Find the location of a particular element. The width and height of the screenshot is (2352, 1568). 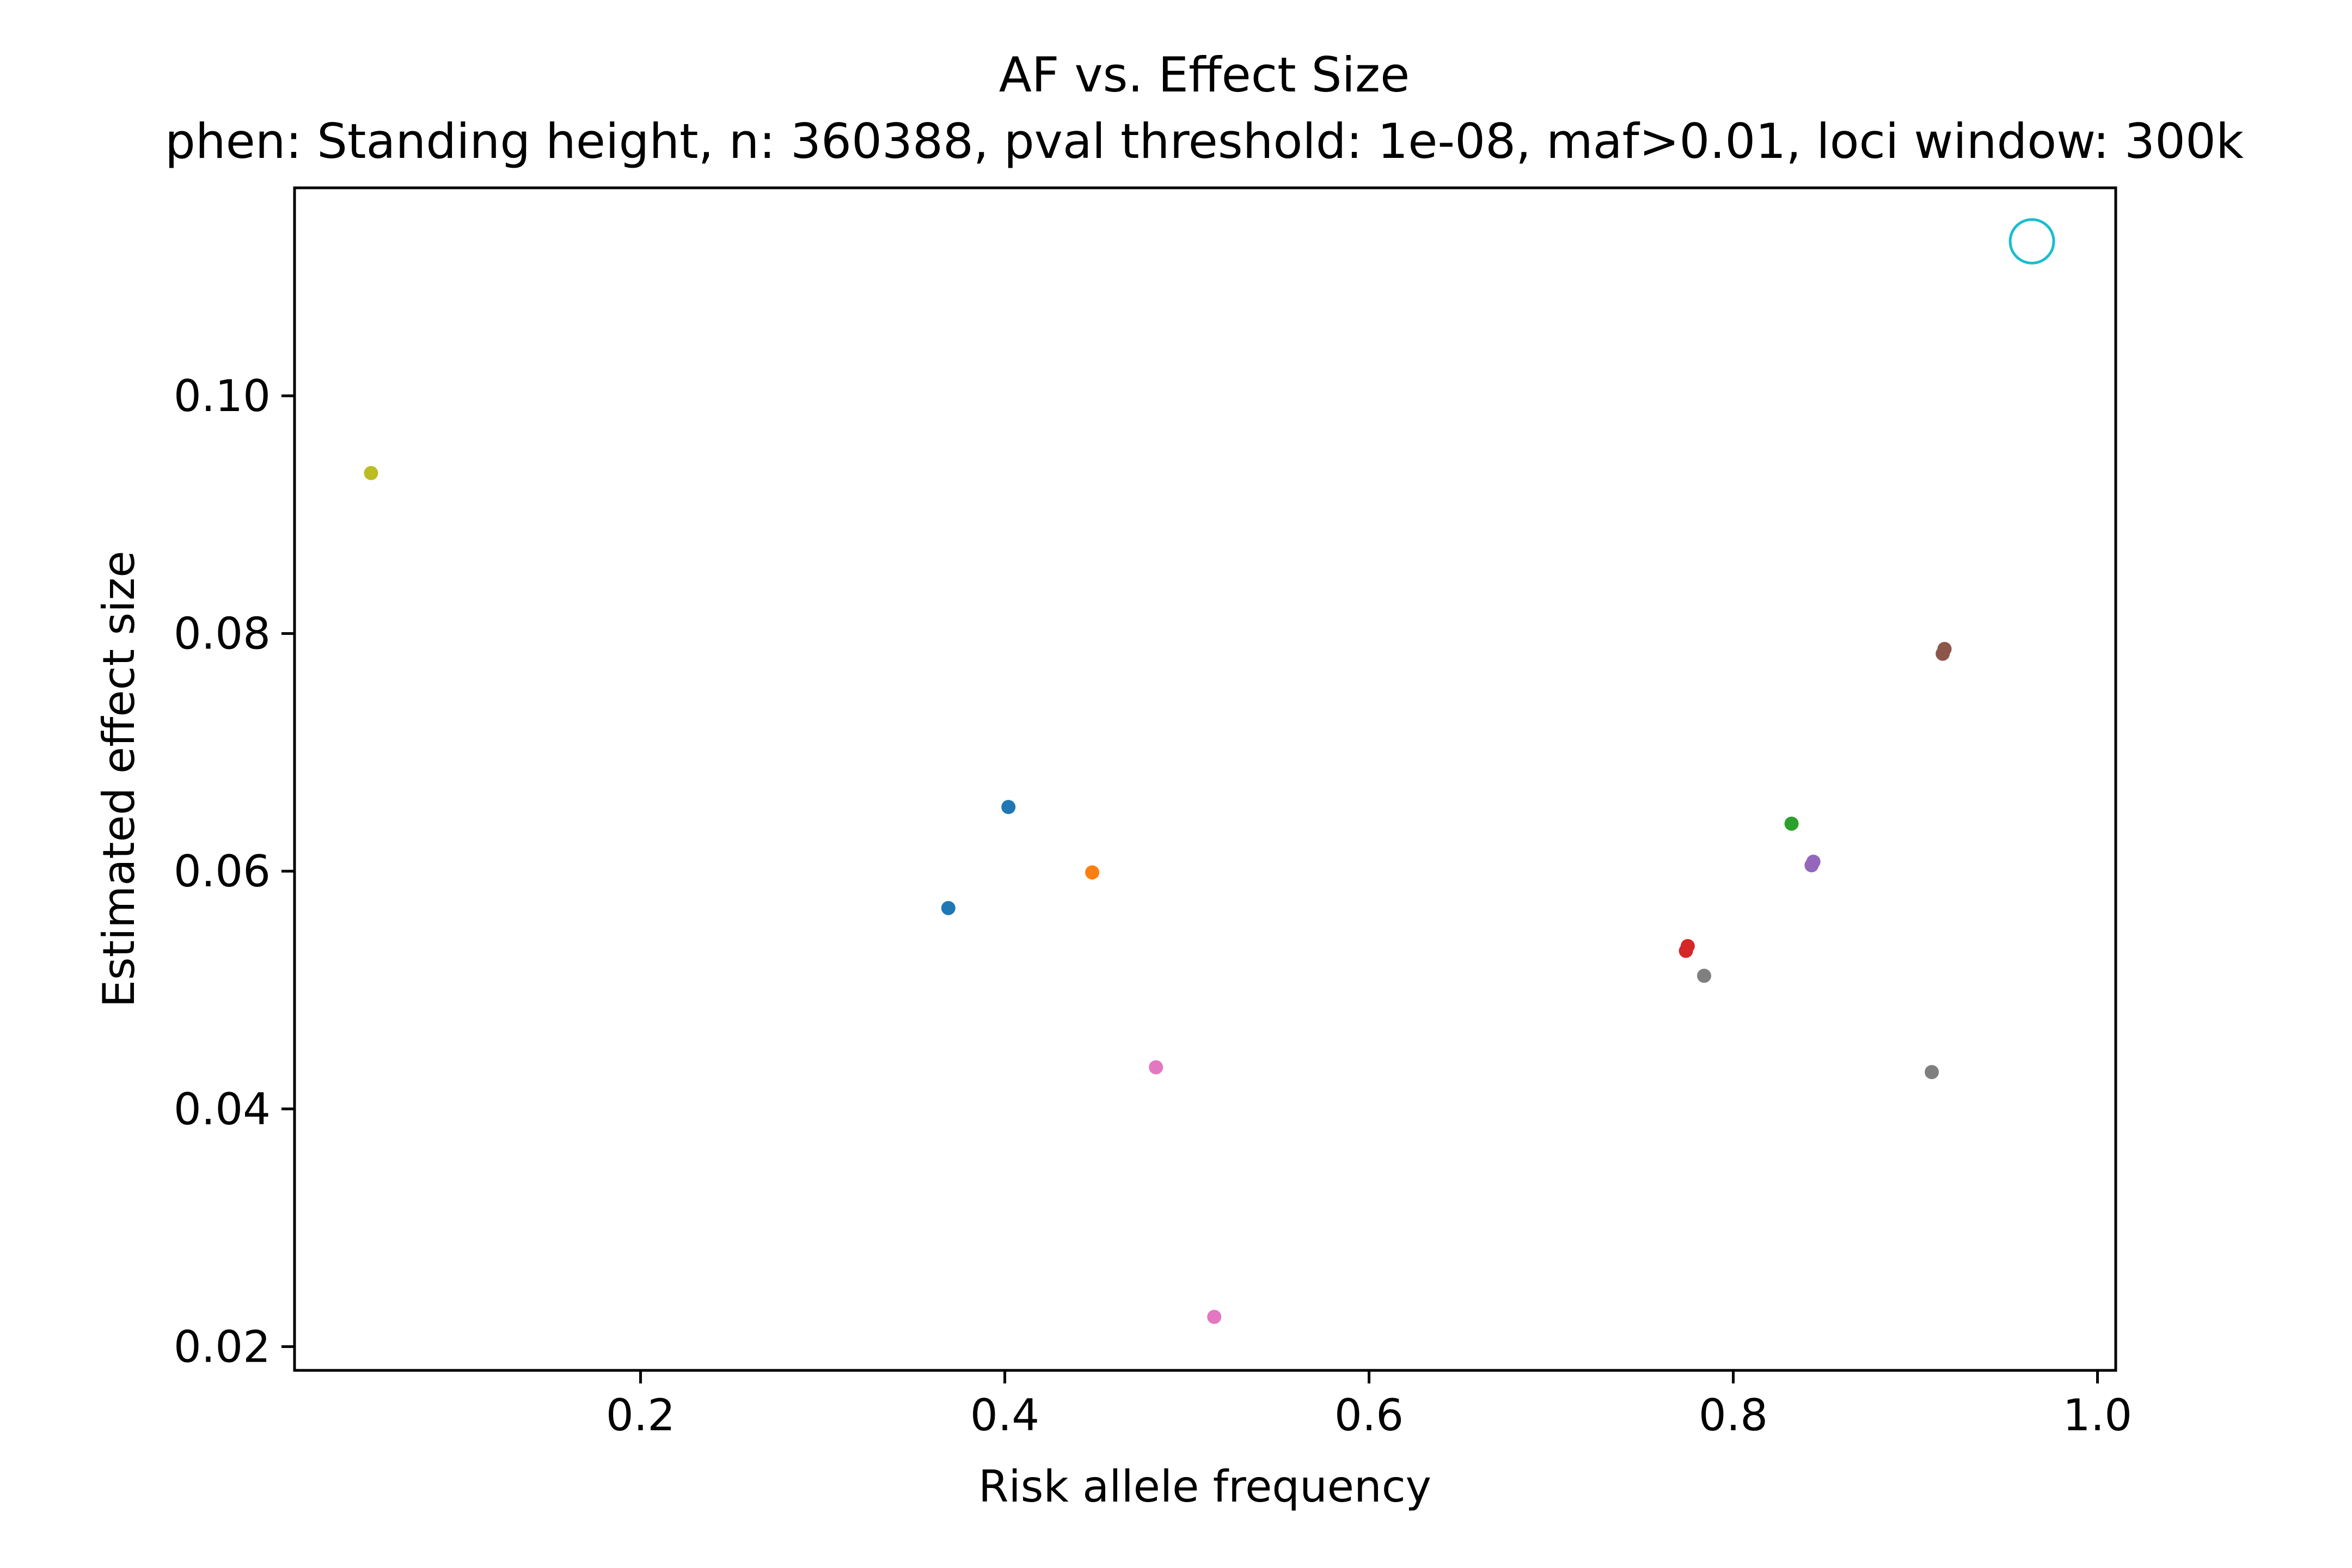

x-axis-ticks: 0.2 0.4 0.6 0.8 1.0 is located at coordinates (1369, 1405).